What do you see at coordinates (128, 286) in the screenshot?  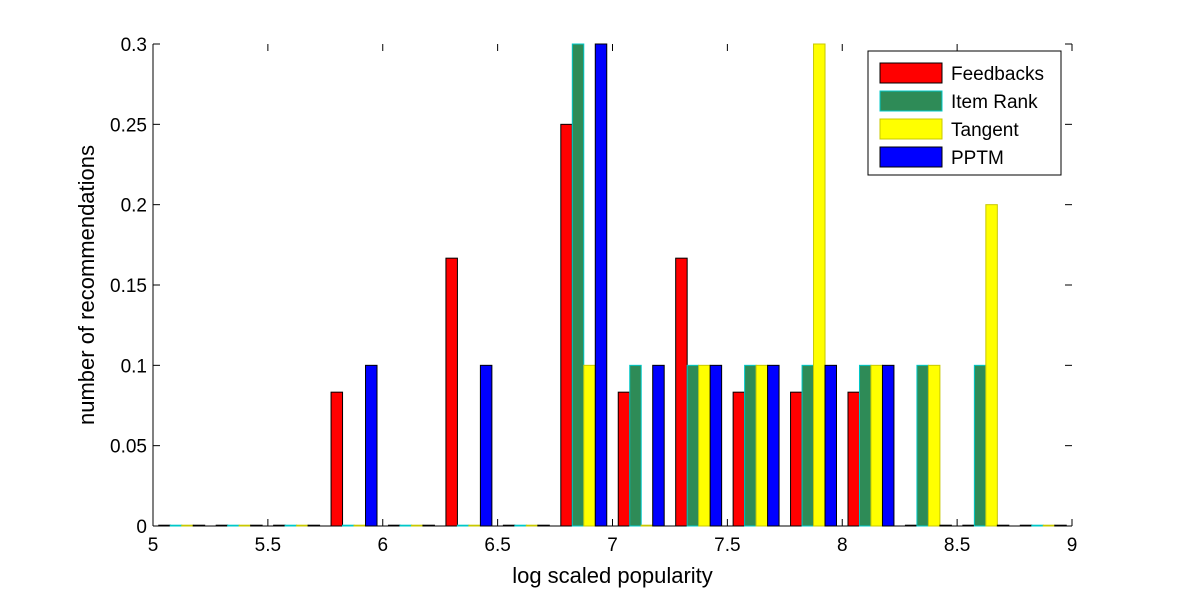 I see `y-tick-label: 0.15` at bounding box center [128, 286].